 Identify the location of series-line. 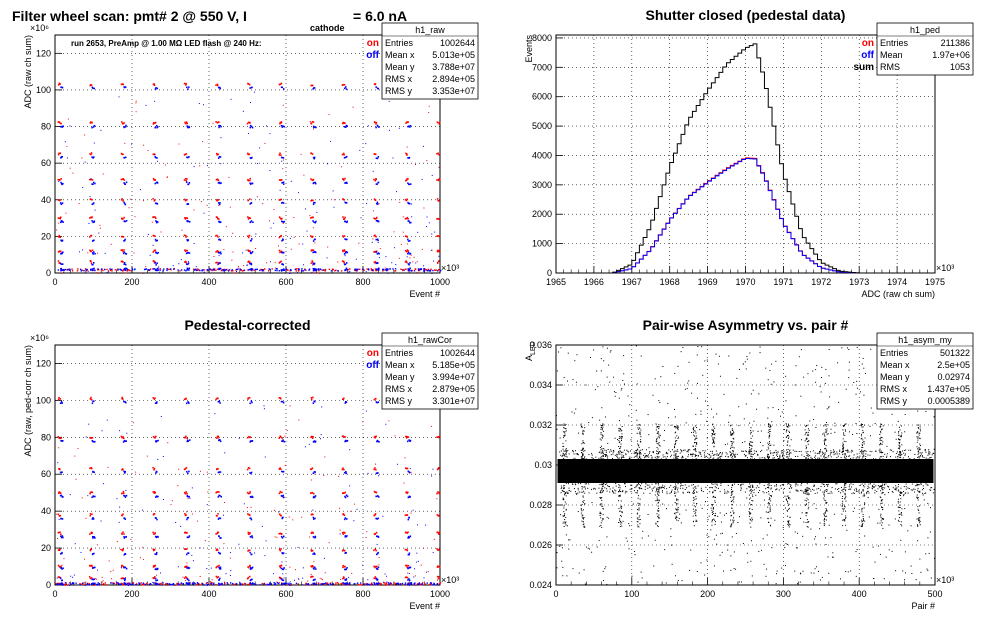
(745, 216).